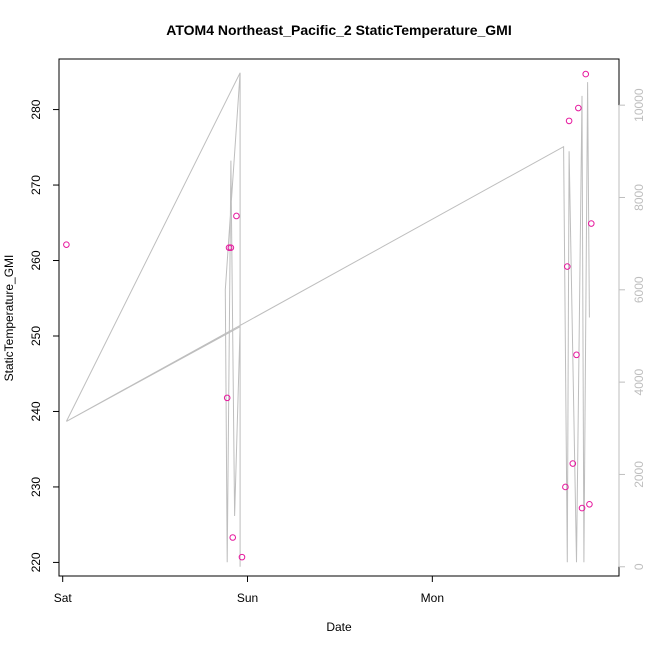 The height and width of the screenshot is (650, 650). I want to click on y-left-tick-label: 220, so click(36, 562).